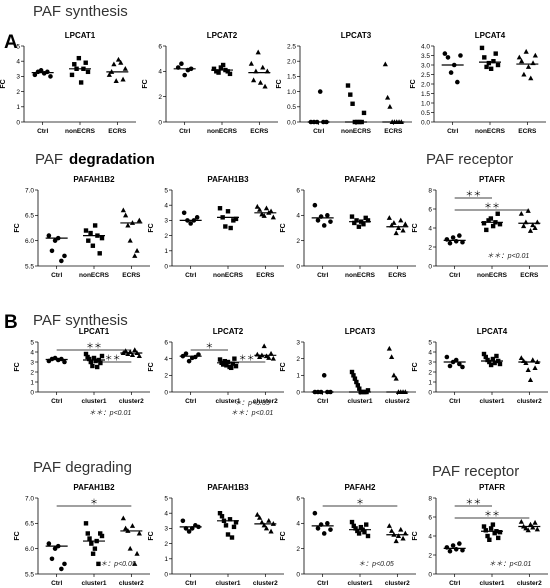 Image resolution: width=550 pixels, height=588 pixels. Describe the element at coordinates (18, 107) in the screenshot. I see `y-tick-label: 1` at that location.